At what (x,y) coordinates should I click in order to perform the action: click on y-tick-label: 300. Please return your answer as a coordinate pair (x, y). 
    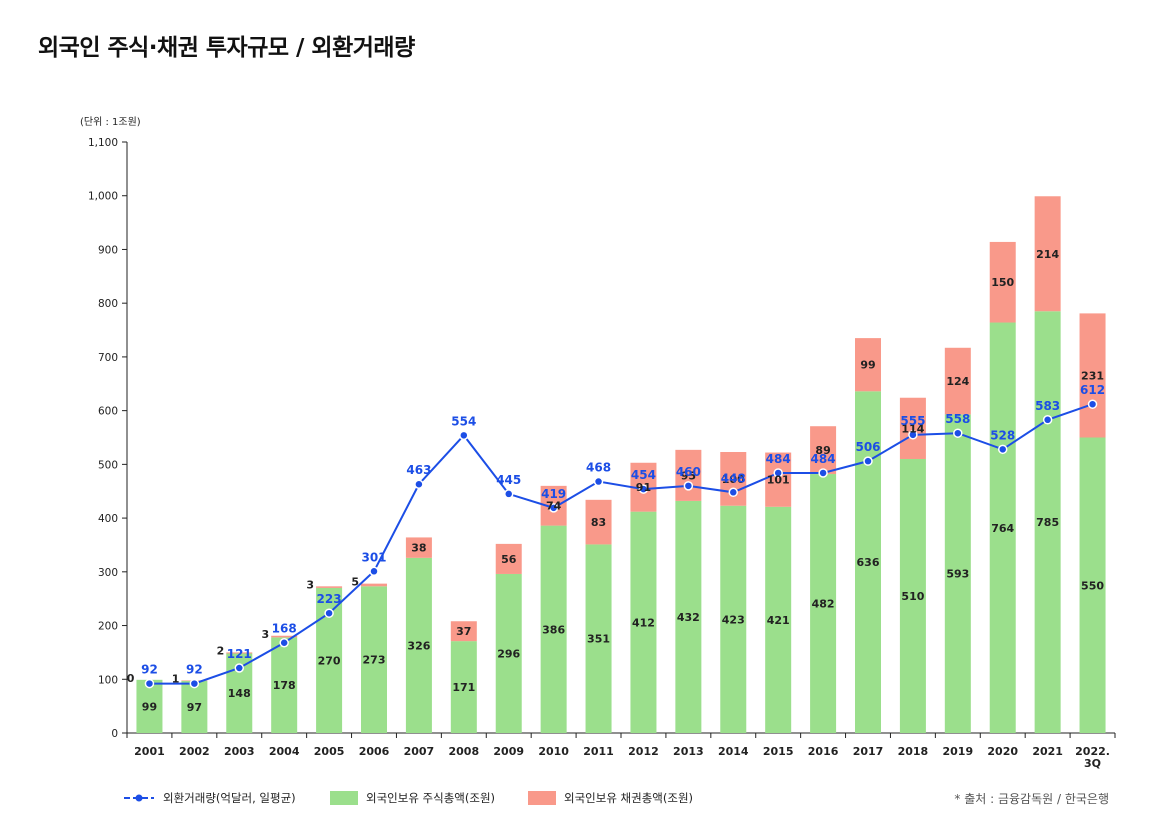
    Looking at the image, I should click on (108, 573).